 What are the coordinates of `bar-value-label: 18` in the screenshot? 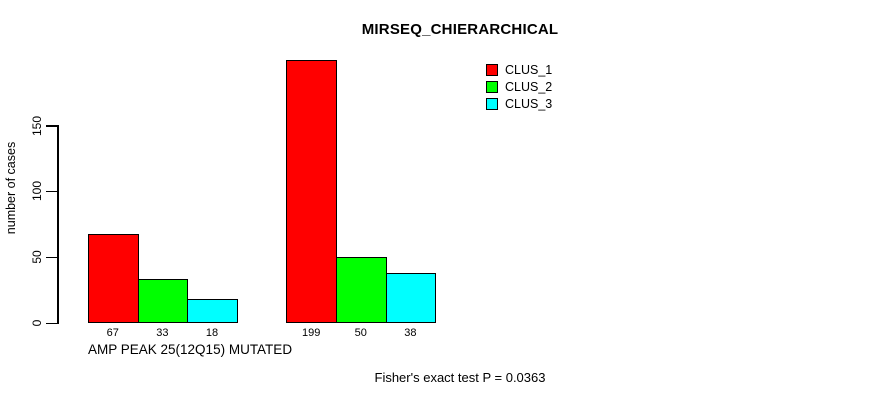 It's located at (212, 333).